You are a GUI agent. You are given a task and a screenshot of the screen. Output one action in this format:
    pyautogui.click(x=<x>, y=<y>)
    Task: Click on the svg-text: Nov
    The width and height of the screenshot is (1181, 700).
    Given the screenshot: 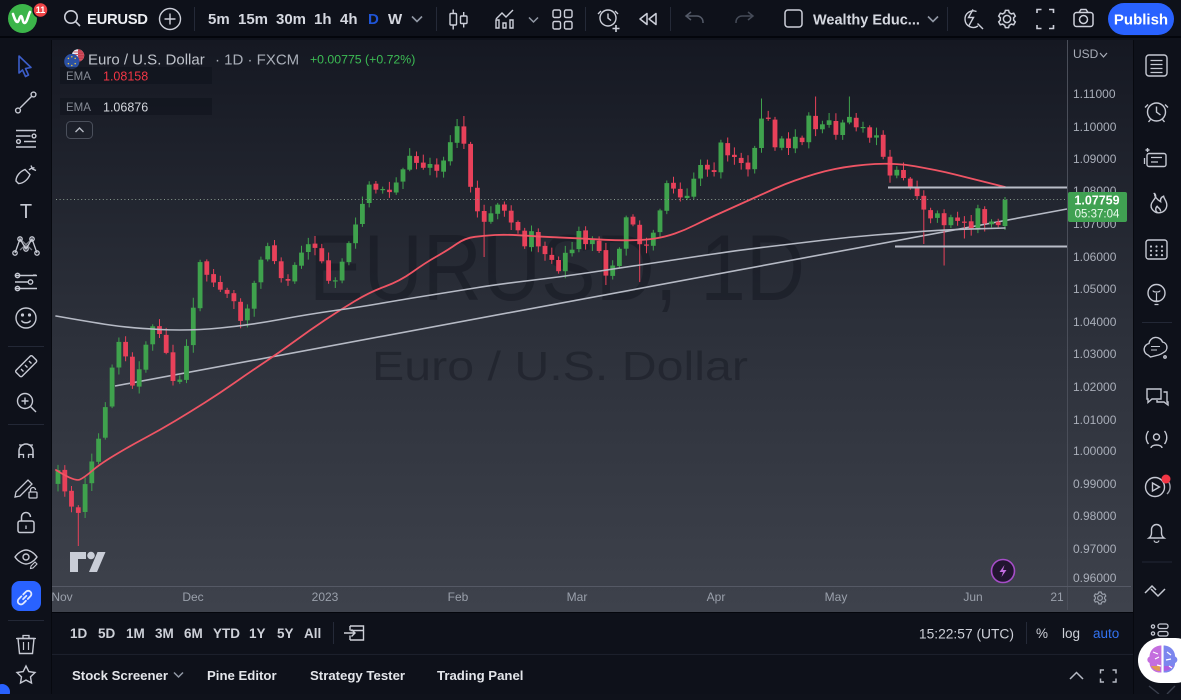 What is the action you would take?
    pyautogui.click(x=62, y=597)
    